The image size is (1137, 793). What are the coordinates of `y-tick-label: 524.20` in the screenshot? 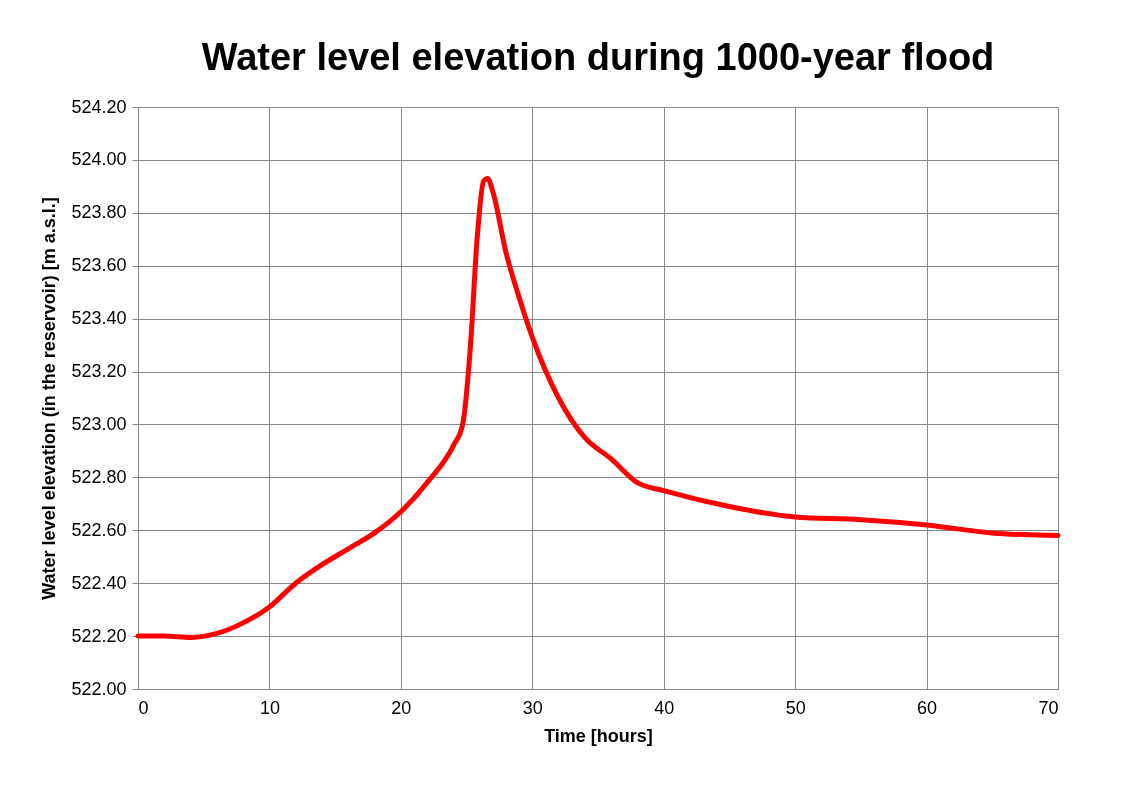 It's located at (99, 106).